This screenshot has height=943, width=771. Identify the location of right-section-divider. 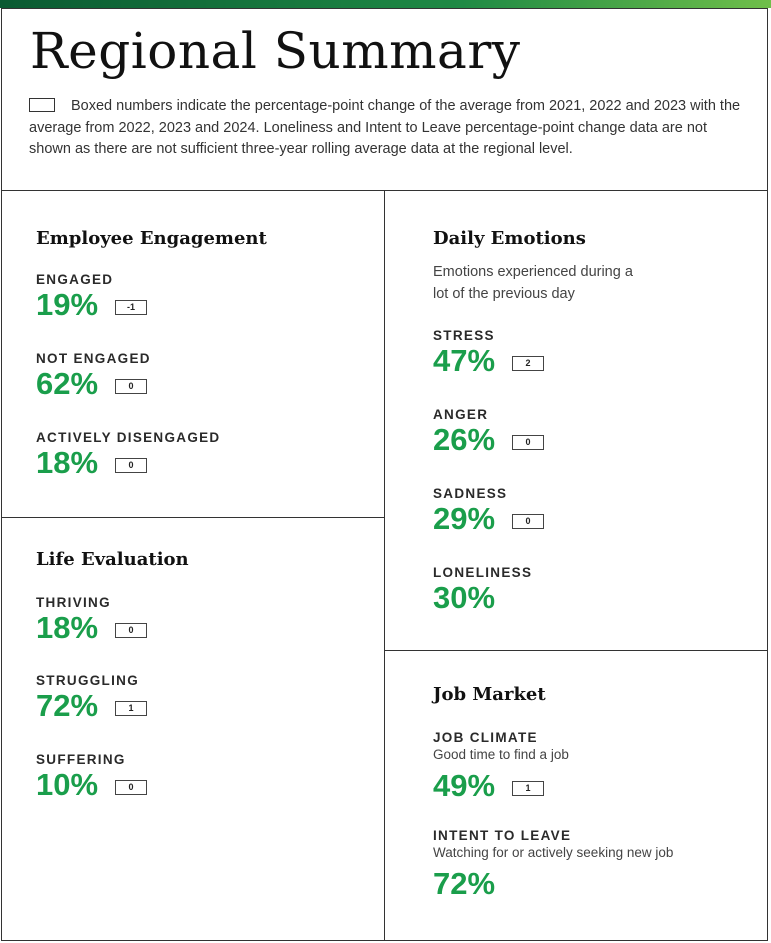
(576, 650).